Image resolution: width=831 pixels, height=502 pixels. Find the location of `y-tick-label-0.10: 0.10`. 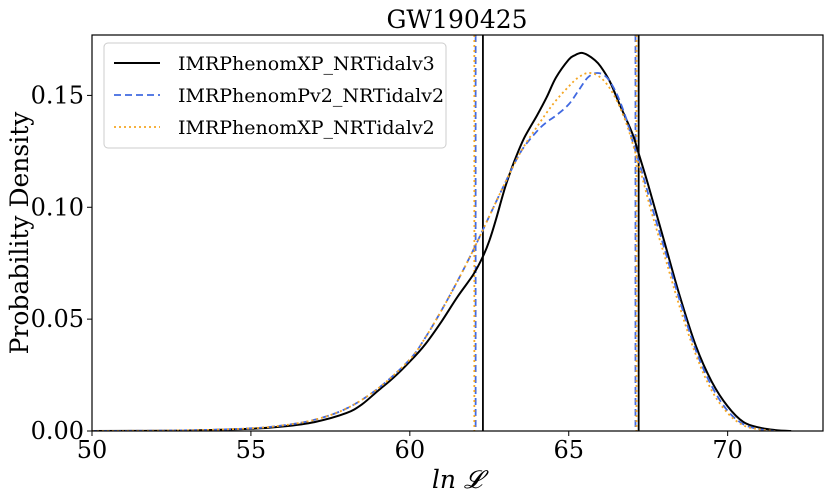

y-tick-label-0.10: 0.10 is located at coordinates (57, 207).